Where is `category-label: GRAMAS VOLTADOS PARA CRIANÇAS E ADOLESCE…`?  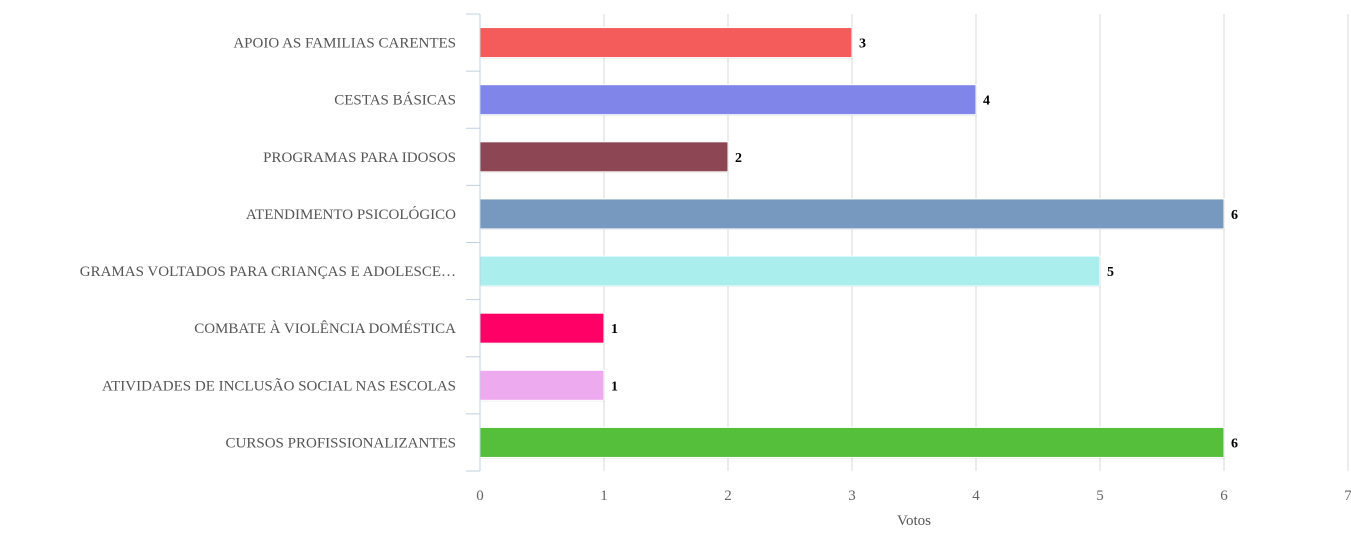 category-label: GRAMAS VOLTADOS PARA CRIANÇAS E ADOLESCE… is located at coordinates (268, 272).